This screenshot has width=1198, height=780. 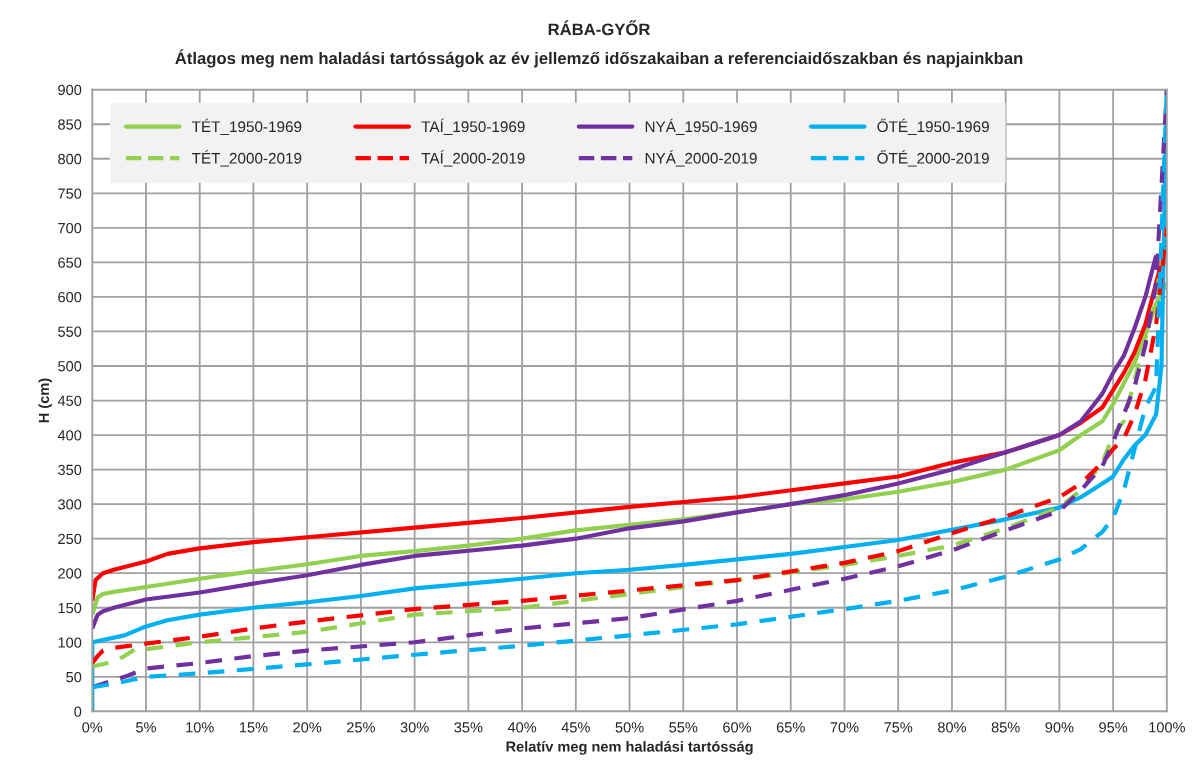 I want to click on x-tick-label: 95%, so click(x=1113, y=727).